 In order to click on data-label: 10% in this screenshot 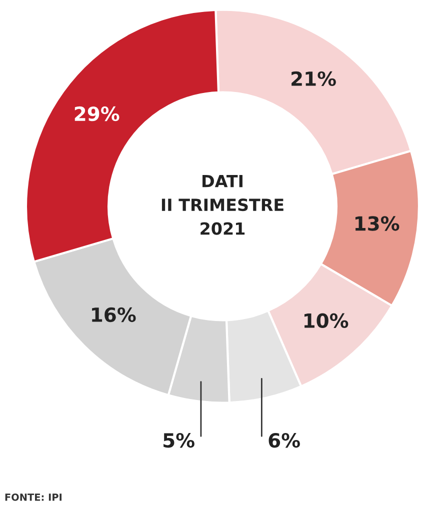, I will do `click(326, 320)`.